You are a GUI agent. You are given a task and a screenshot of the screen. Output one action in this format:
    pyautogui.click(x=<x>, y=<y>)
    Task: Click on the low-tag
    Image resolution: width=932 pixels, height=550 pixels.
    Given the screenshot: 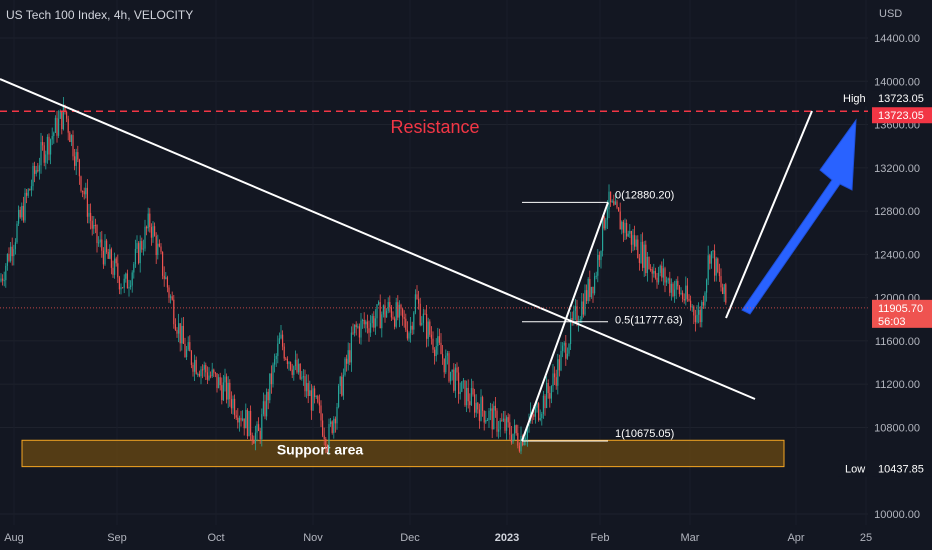 What is the action you would take?
    pyautogui.click(x=853, y=468)
    